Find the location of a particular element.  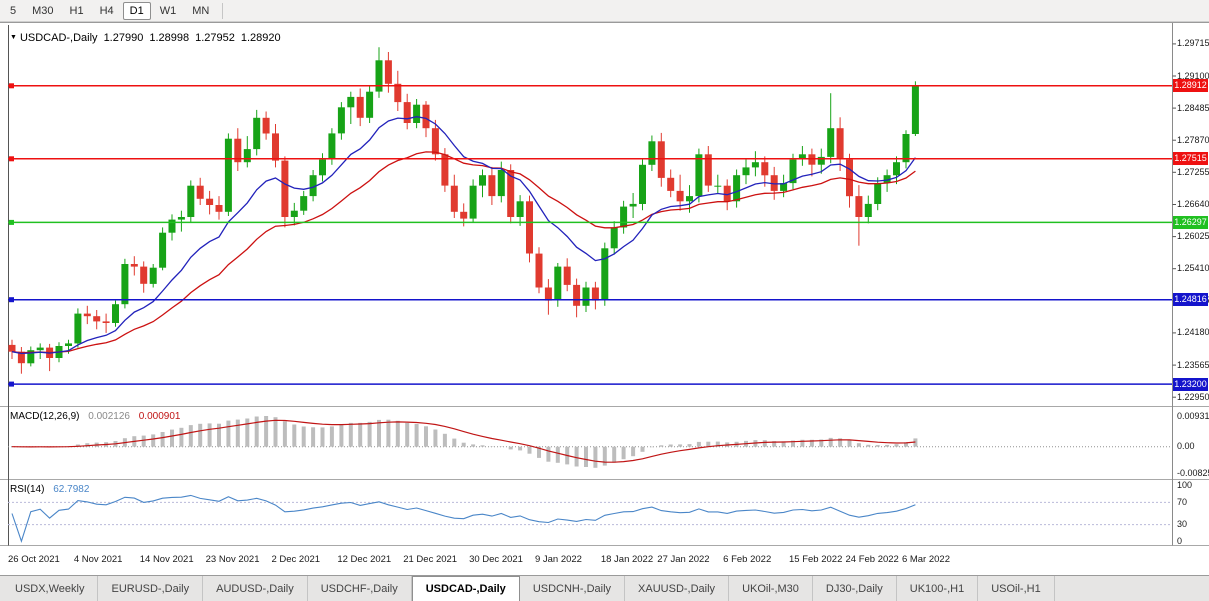

price-axis-label: 1.25410 is located at coordinates (1193, 268).